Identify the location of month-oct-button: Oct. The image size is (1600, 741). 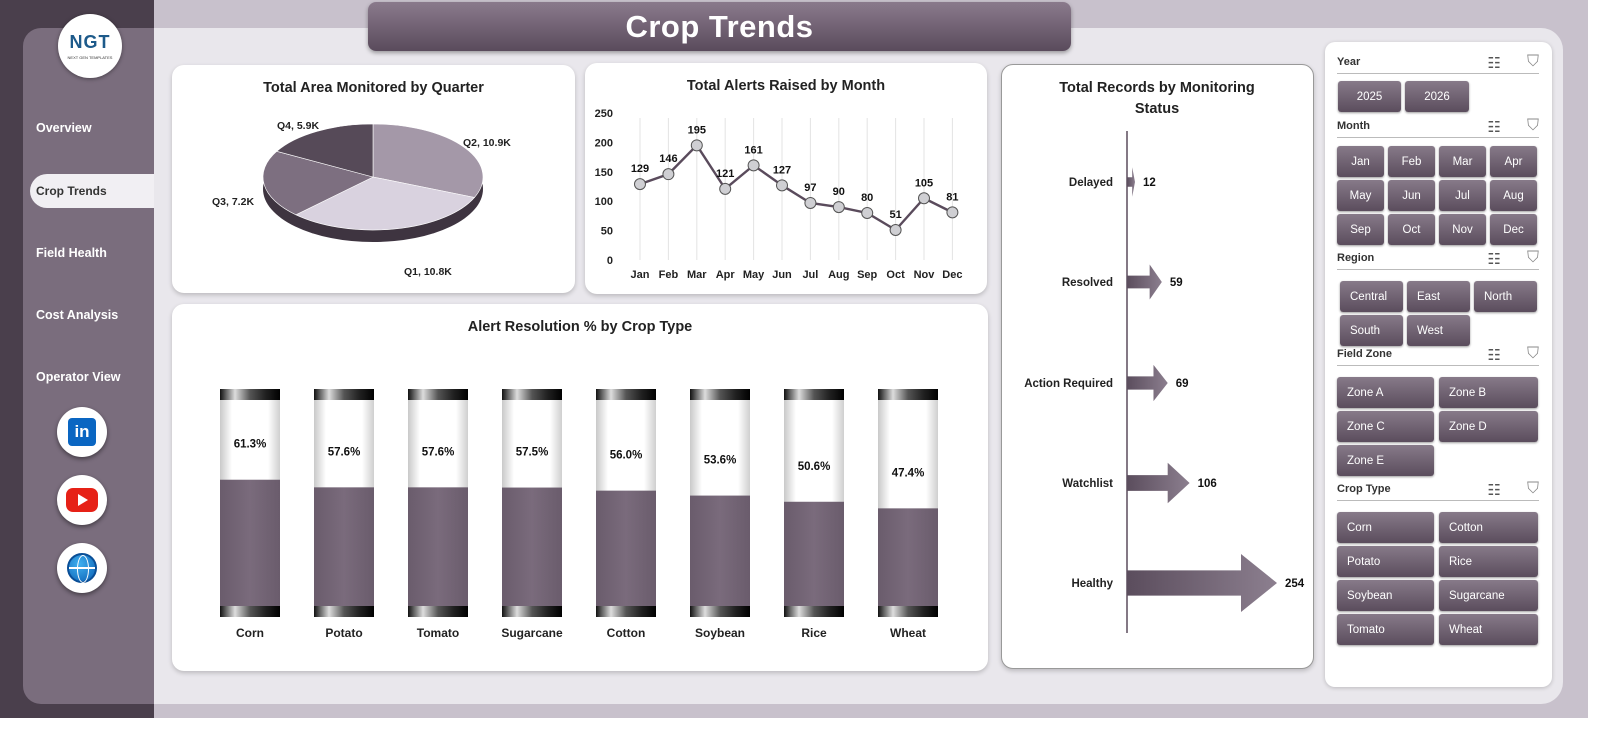
(1411, 229).